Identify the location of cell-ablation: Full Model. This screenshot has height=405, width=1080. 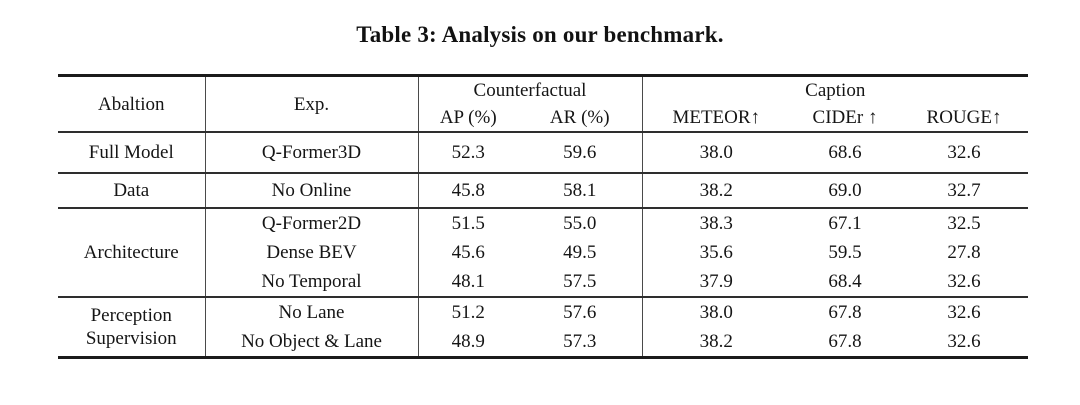
(132, 152).